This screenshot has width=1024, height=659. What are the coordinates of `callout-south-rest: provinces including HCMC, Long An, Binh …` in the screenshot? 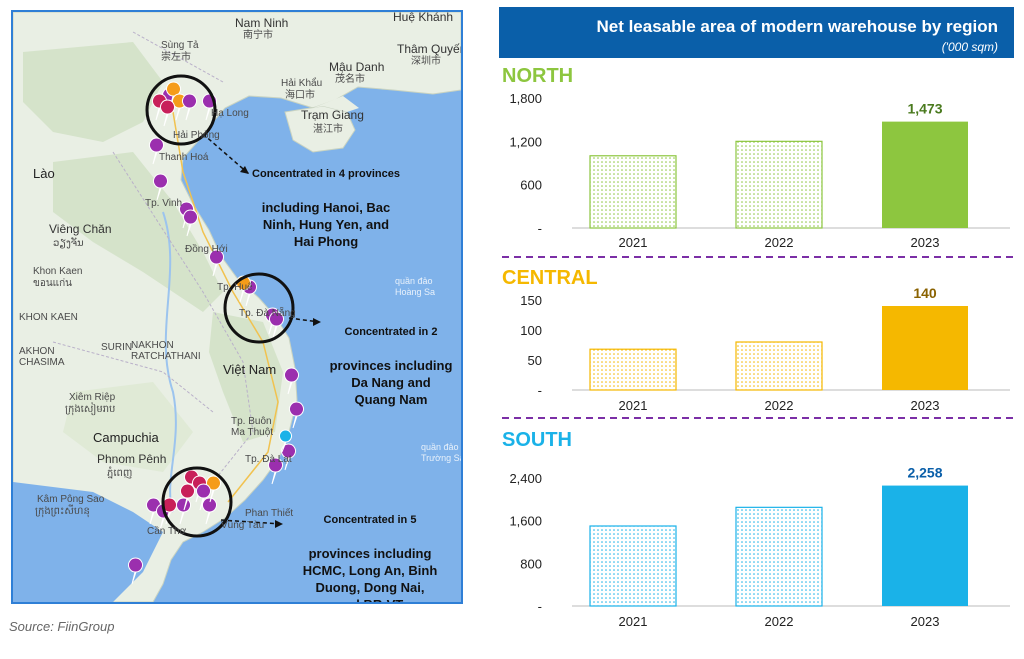 It's located at (370, 574).